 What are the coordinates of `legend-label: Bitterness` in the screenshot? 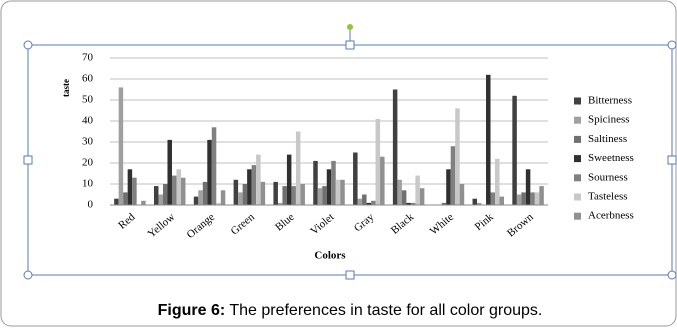 It's located at (610, 101).